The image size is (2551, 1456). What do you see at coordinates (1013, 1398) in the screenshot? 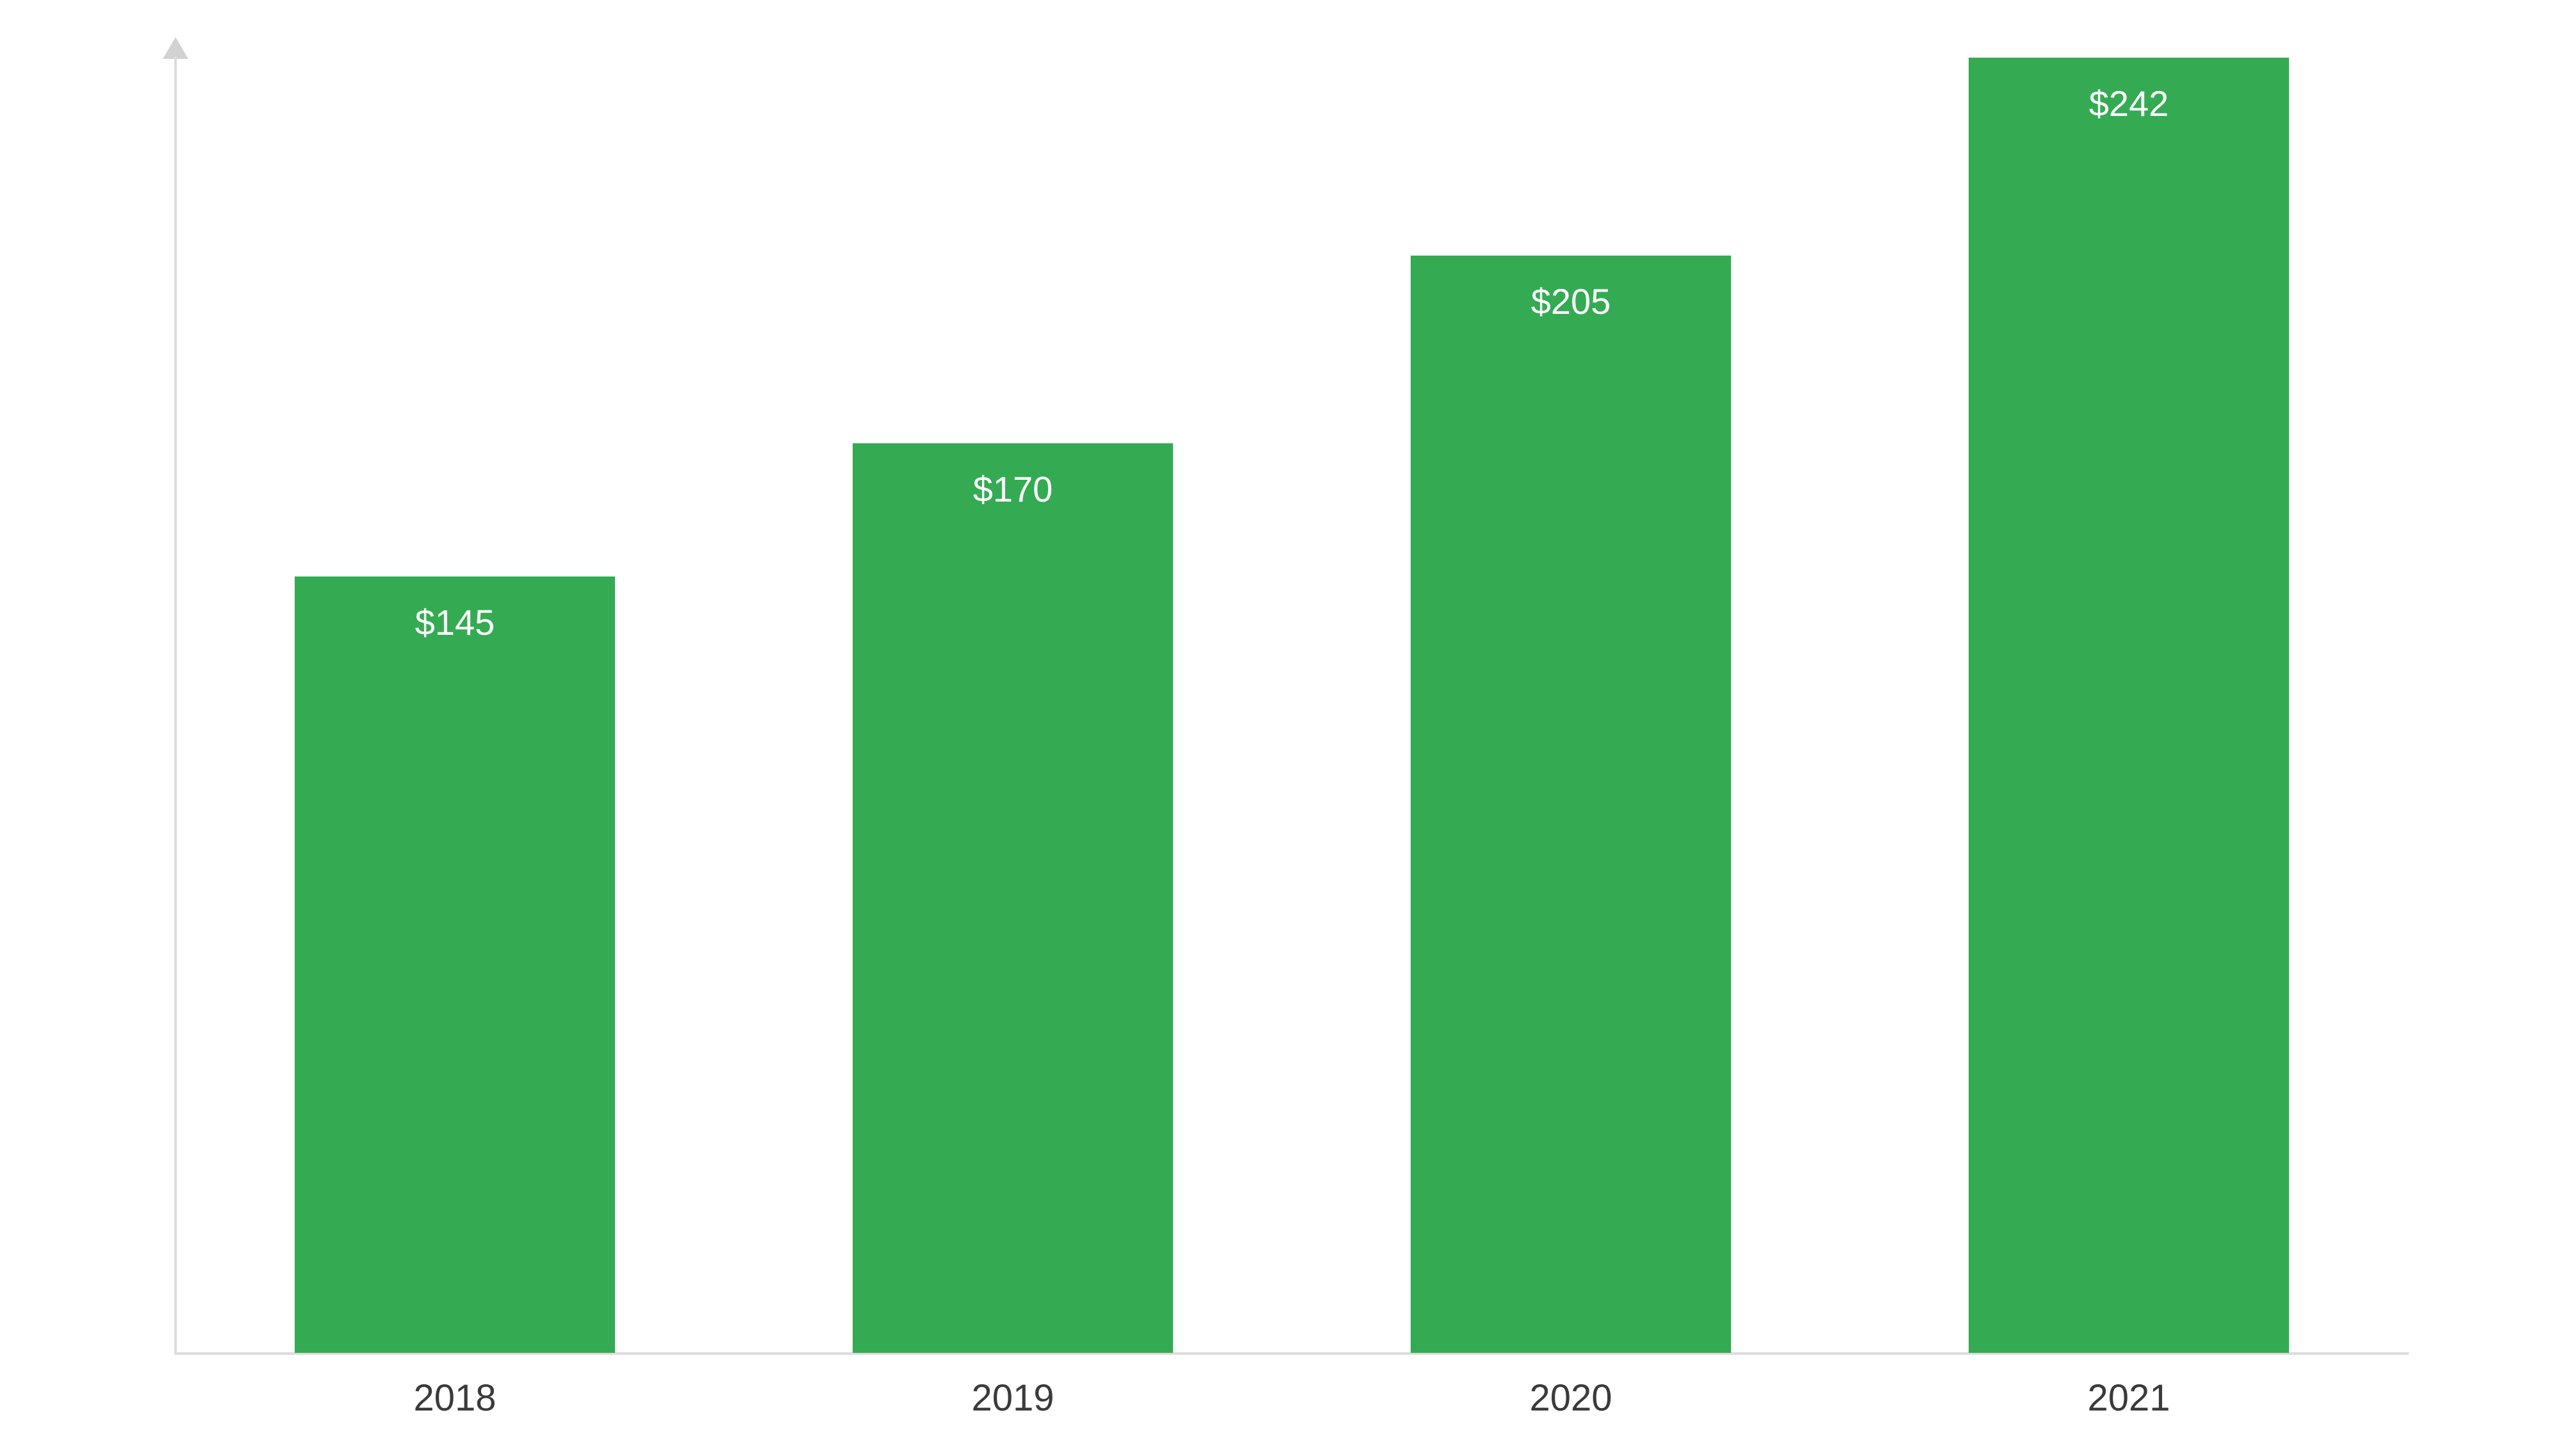
I see `x-axis-tick-label: 2019` at bounding box center [1013, 1398].